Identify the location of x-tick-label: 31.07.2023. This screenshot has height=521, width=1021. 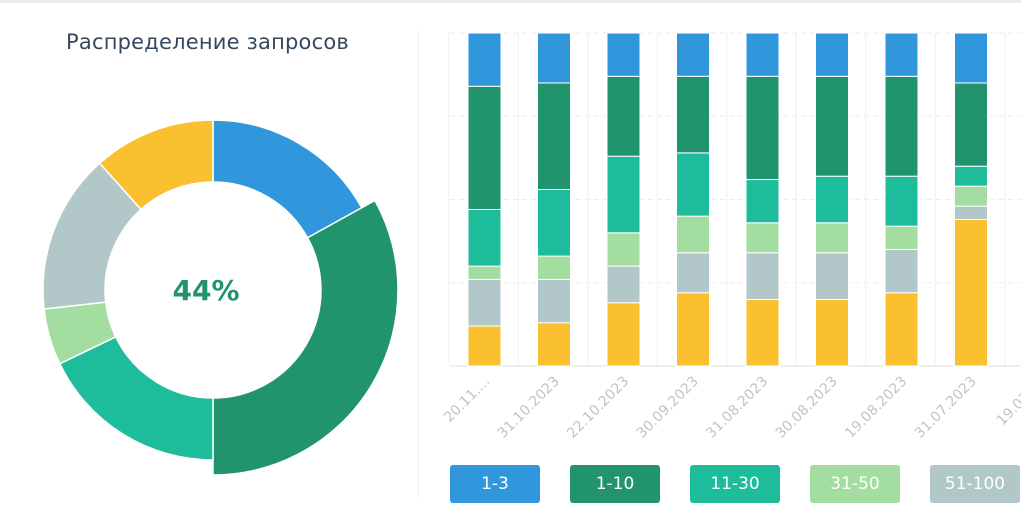
(946, 408).